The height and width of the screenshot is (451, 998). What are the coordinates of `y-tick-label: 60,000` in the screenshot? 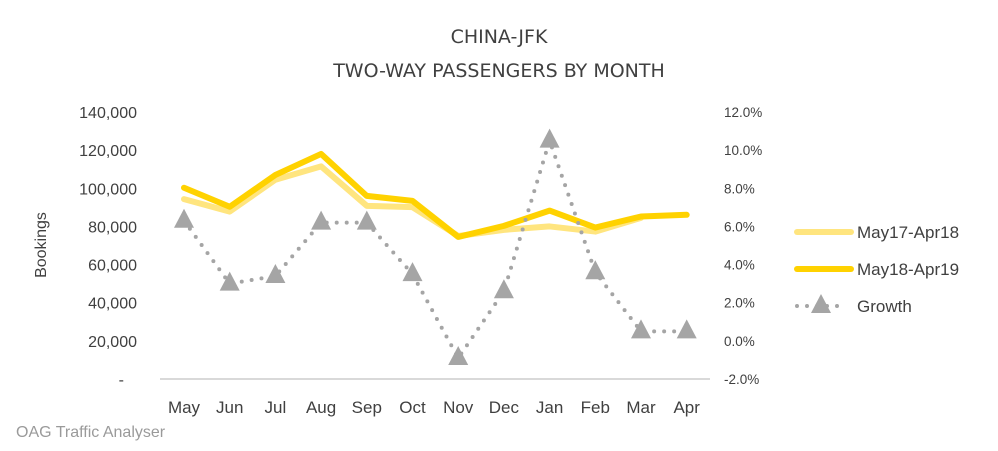 It's located at (112, 266).